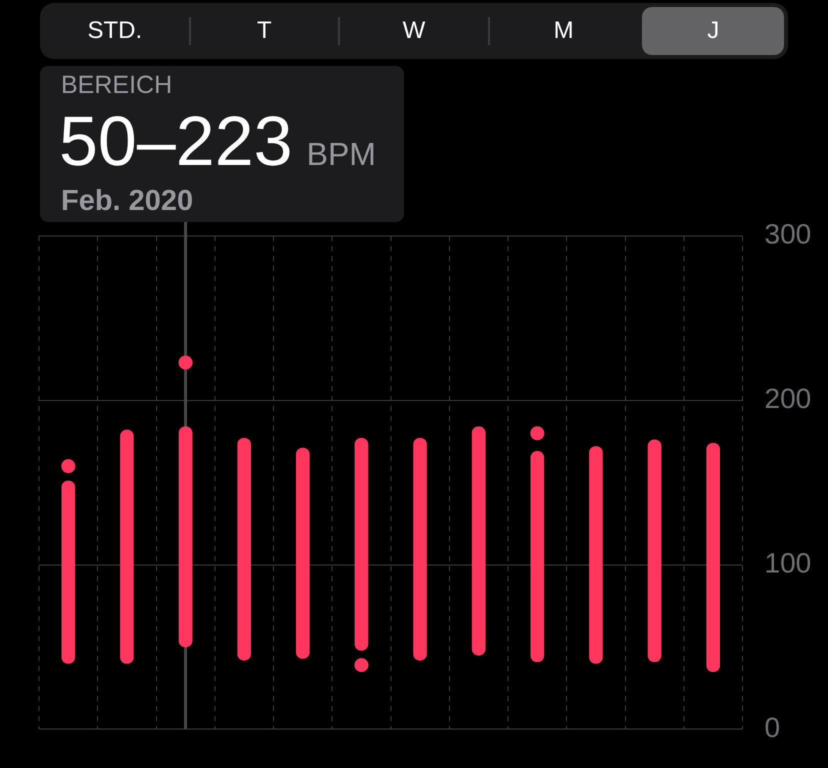 This screenshot has height=768, width=828. What do you see at coordinates (772, 727) in the screenshot?
I see `y-tick-label: 0` at bounding box center [772, 727].